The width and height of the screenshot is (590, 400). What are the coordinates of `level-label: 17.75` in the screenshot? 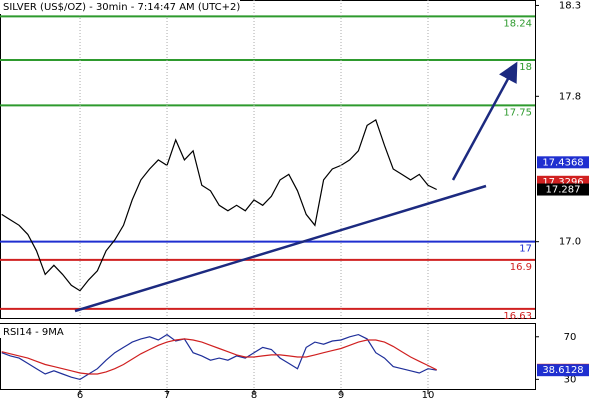 It's located at (517, 112).